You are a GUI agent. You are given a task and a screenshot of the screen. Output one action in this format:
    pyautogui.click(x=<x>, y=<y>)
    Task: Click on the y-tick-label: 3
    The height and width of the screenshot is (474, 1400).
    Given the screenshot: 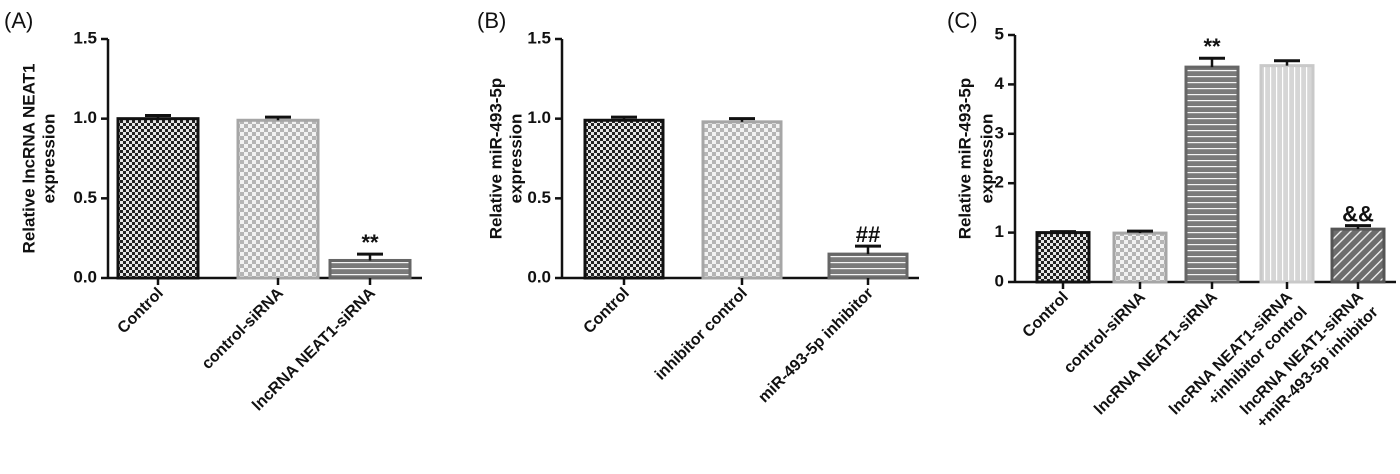 What is the action you would take?
    pyautogui.click(x=999, y=132)
    